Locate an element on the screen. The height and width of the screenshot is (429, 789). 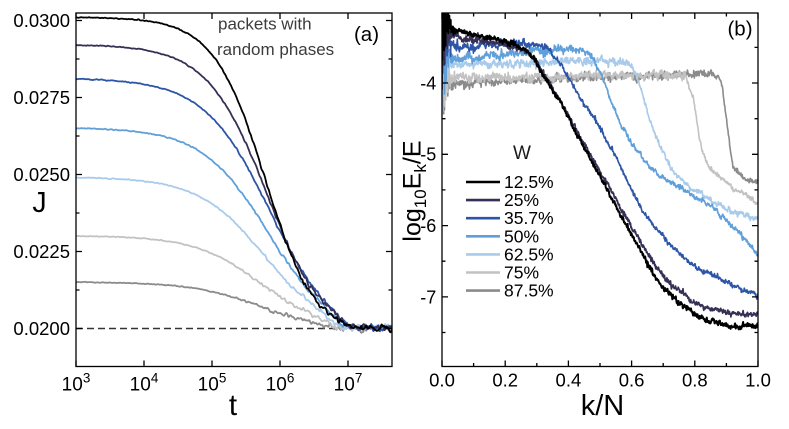
svg-text: 12.5% is located at coordinates (529, 182).